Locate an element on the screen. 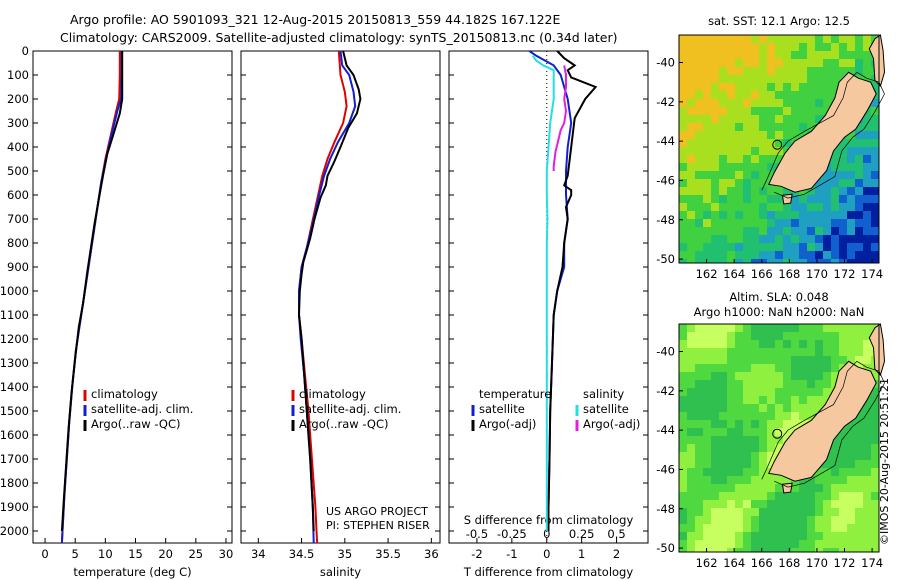 This screenshot has width=900, height=580. legend-label: satellite is located at coordinates (502, 409).